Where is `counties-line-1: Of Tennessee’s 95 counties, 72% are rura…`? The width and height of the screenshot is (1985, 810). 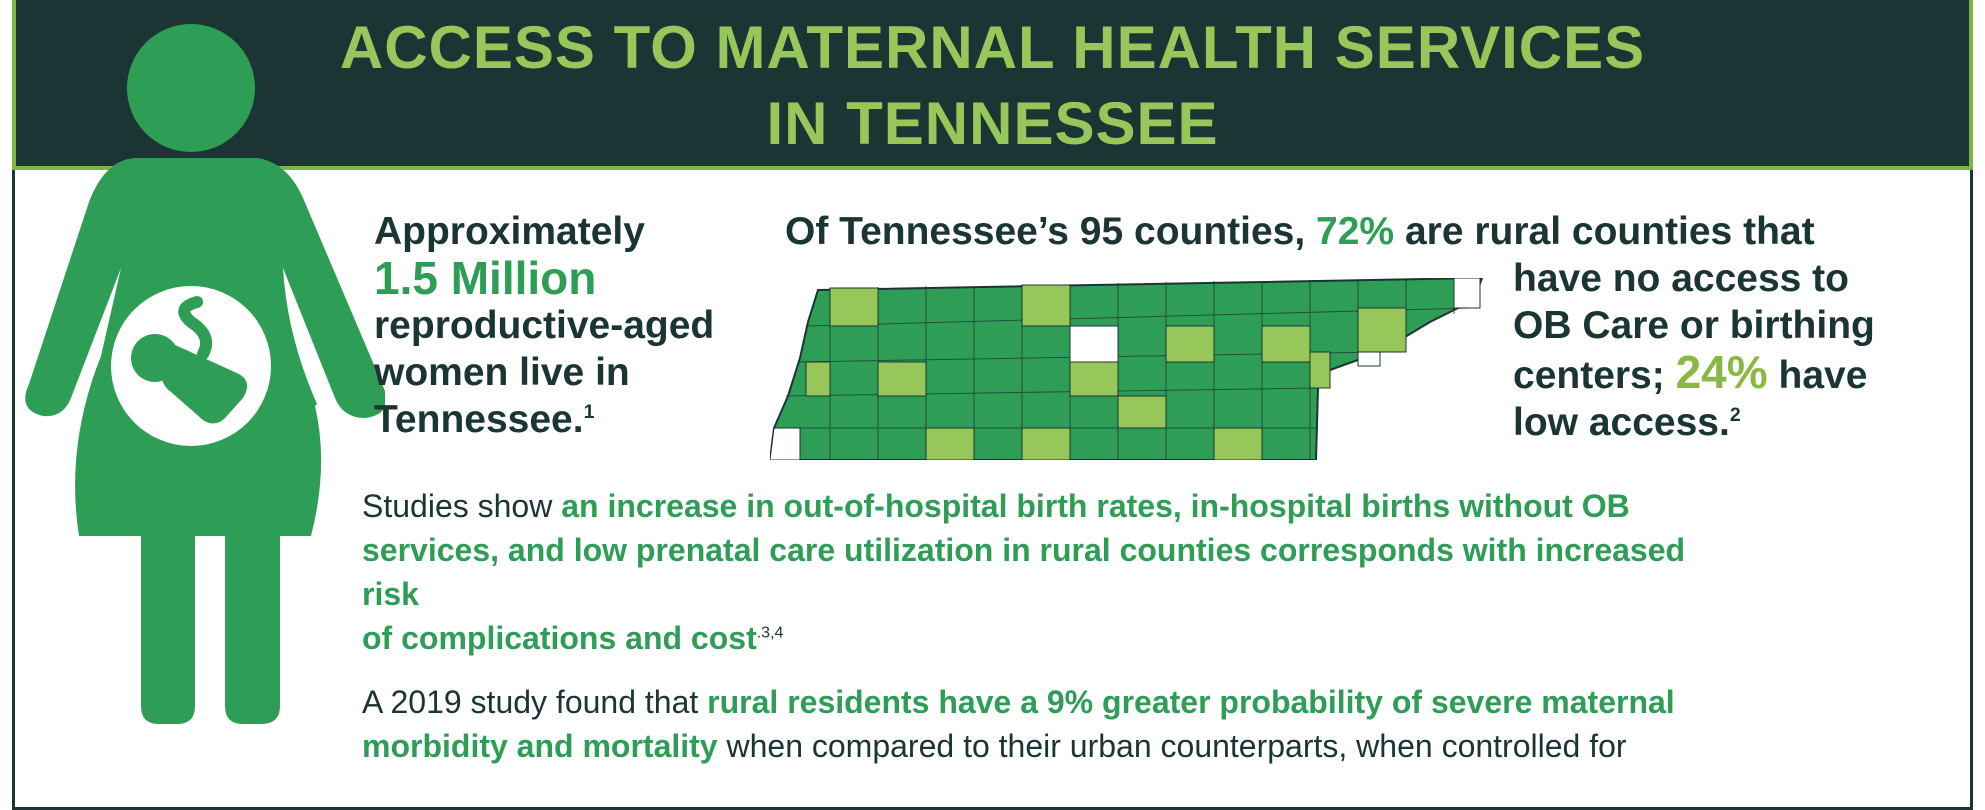
counties-line-1: Of Tennessee’s 95 counties, 72% are rura… is located at coordinates (1300, 231).